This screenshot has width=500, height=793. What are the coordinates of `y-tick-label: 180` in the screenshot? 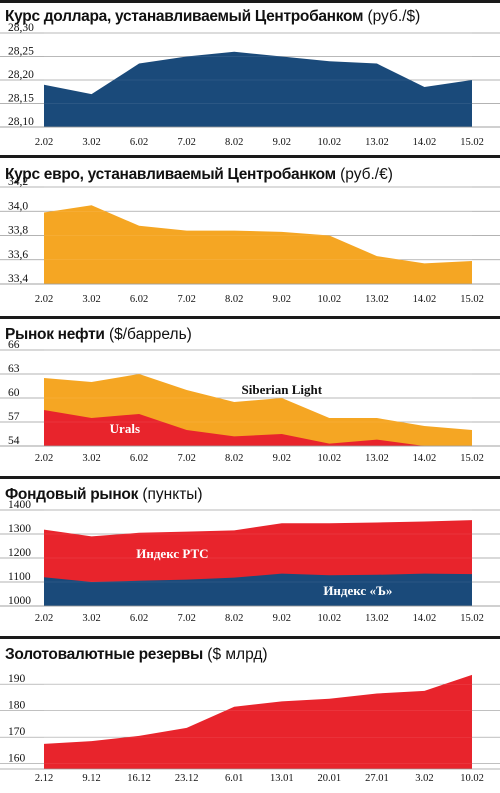 It's located at (17, 706).